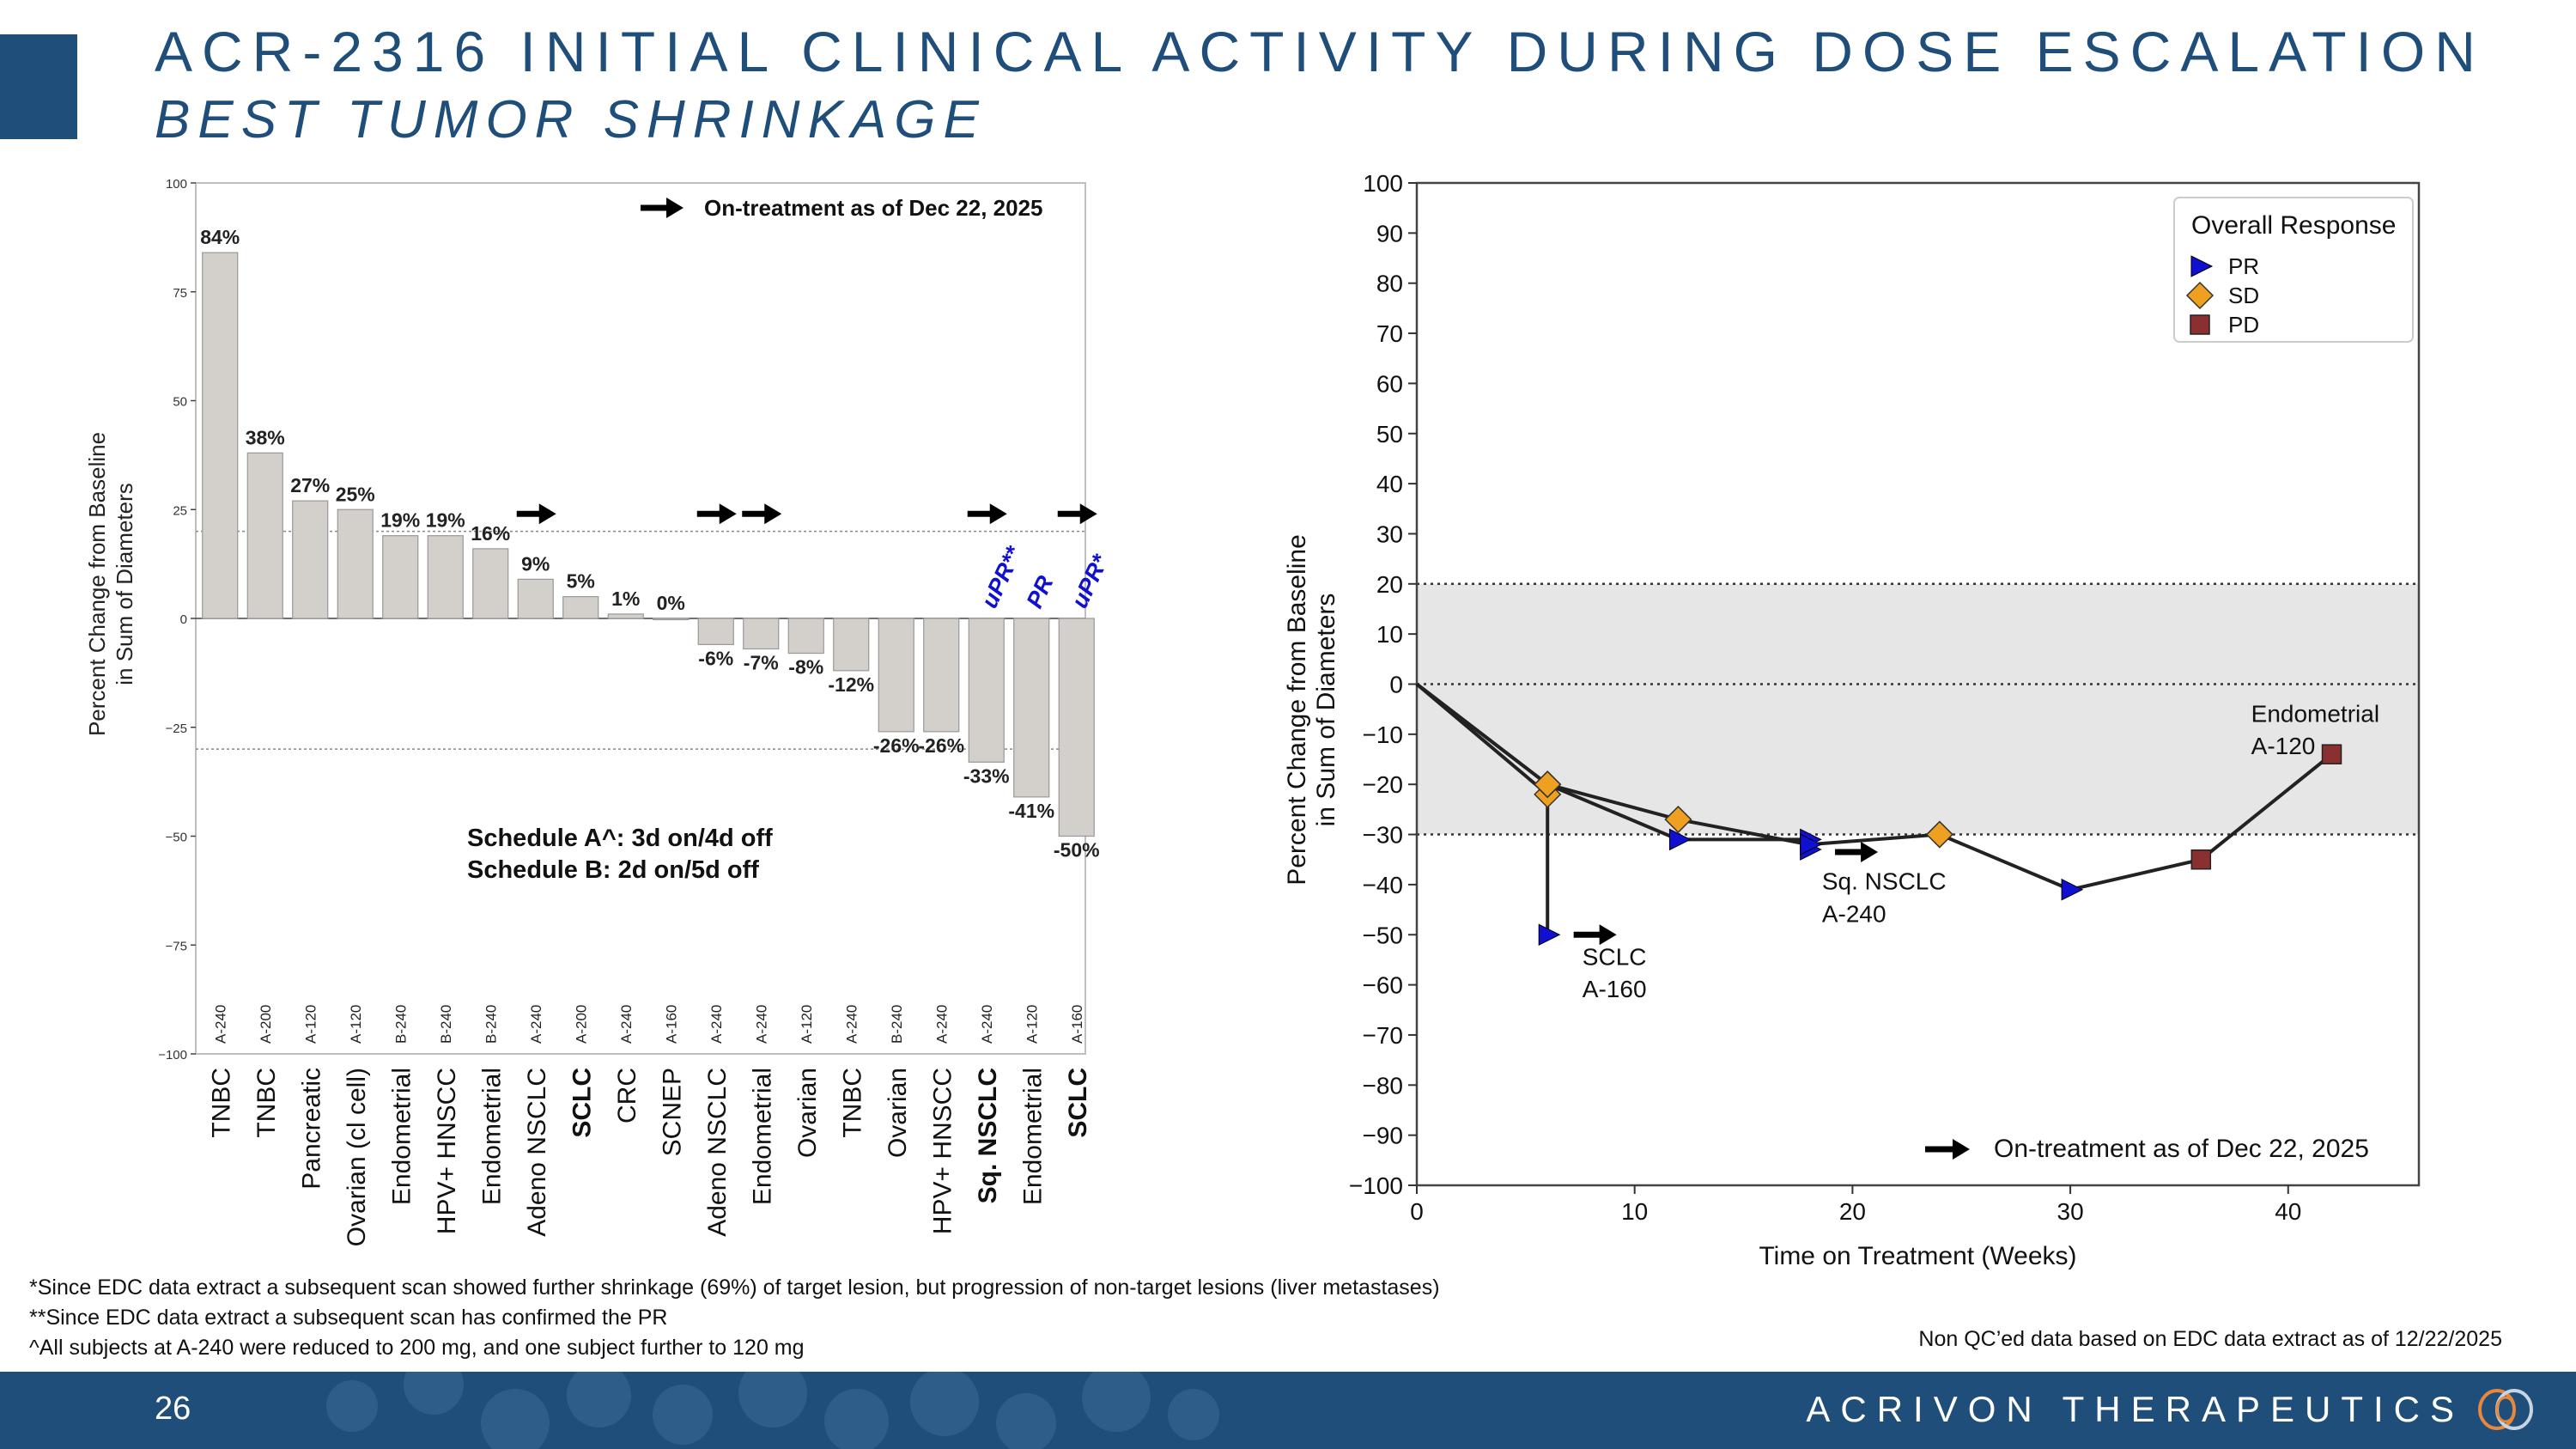 Image resolution: width=2576 pixels, height=1449 pixels. Describe the element at coordinates (183, 619) in the screenshot. I see `y-tick-label: 0` at that location.